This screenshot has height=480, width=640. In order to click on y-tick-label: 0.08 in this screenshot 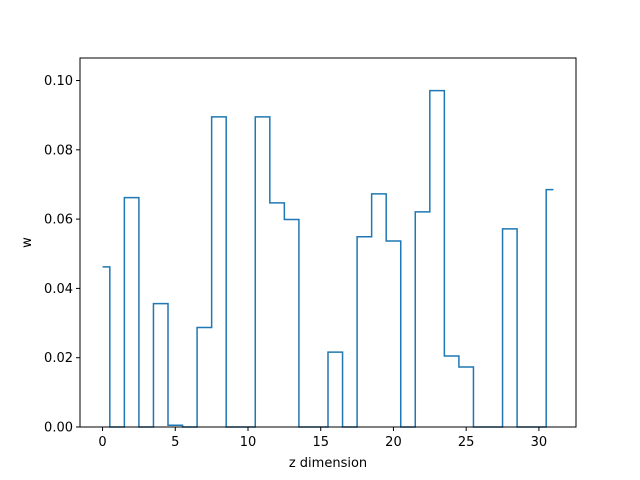, I will do `click(58, 150)`.